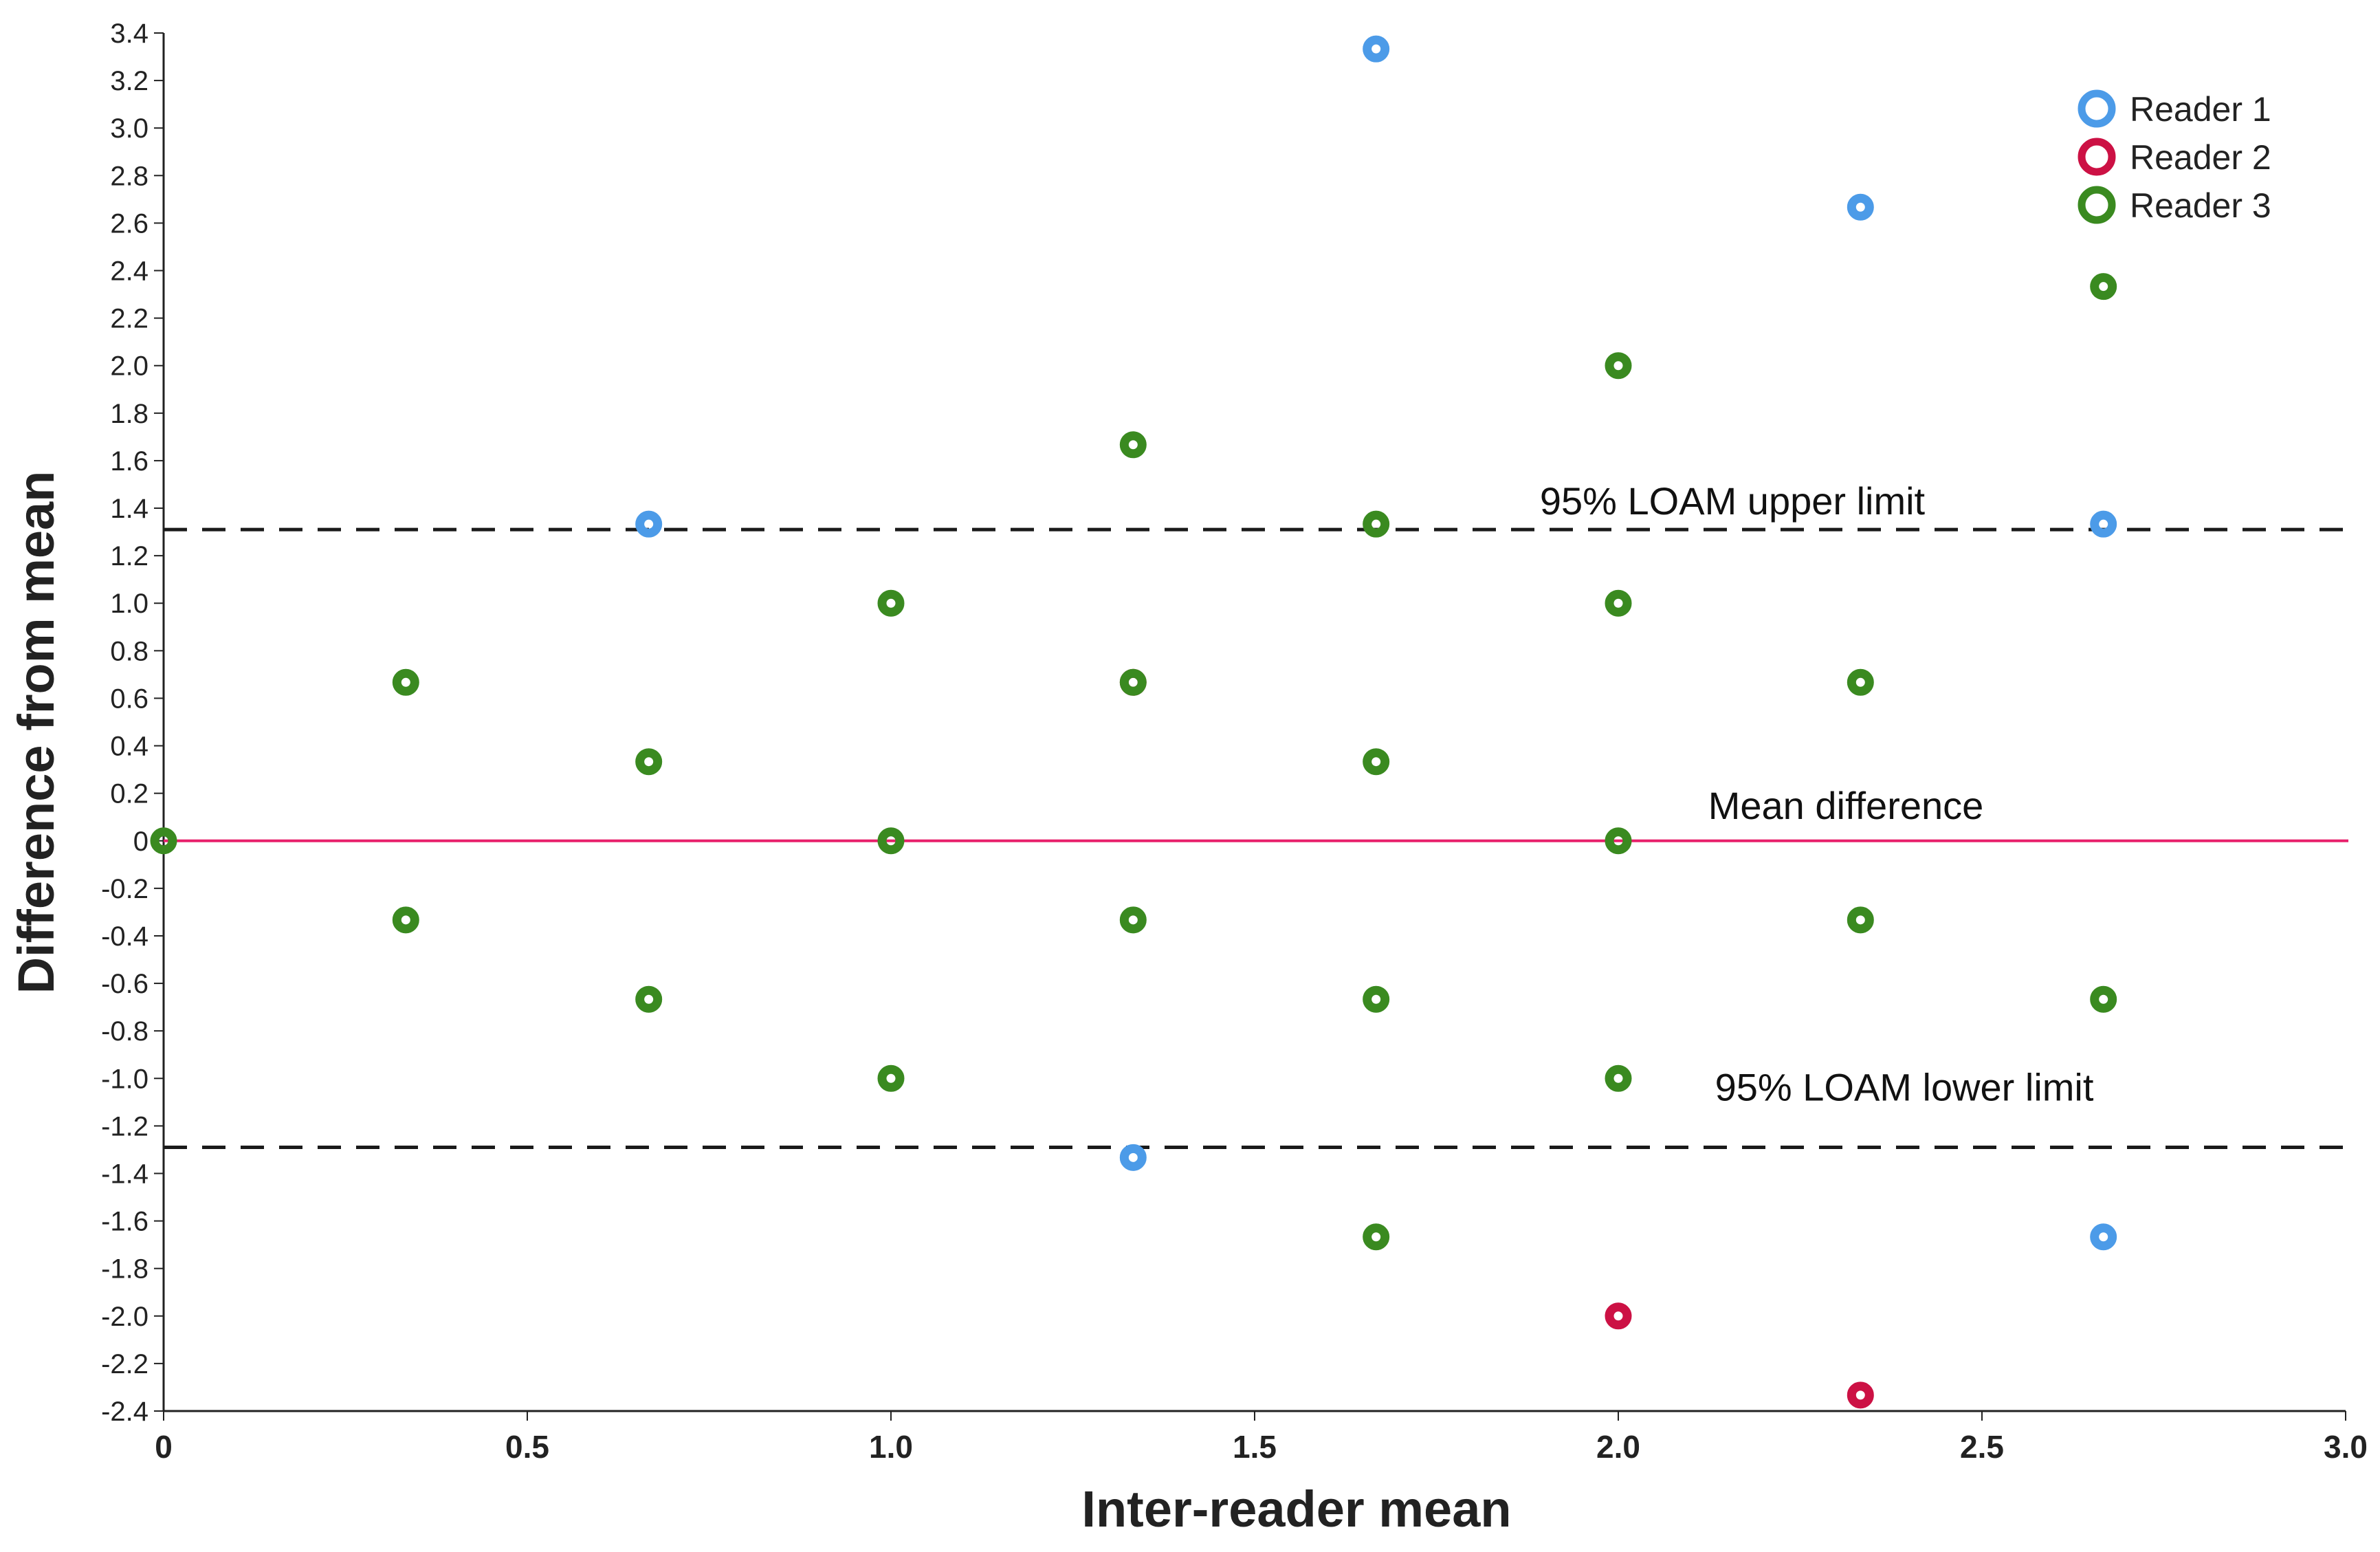  I want to click on y-tick-label: -1.8, so click(124, 1269).